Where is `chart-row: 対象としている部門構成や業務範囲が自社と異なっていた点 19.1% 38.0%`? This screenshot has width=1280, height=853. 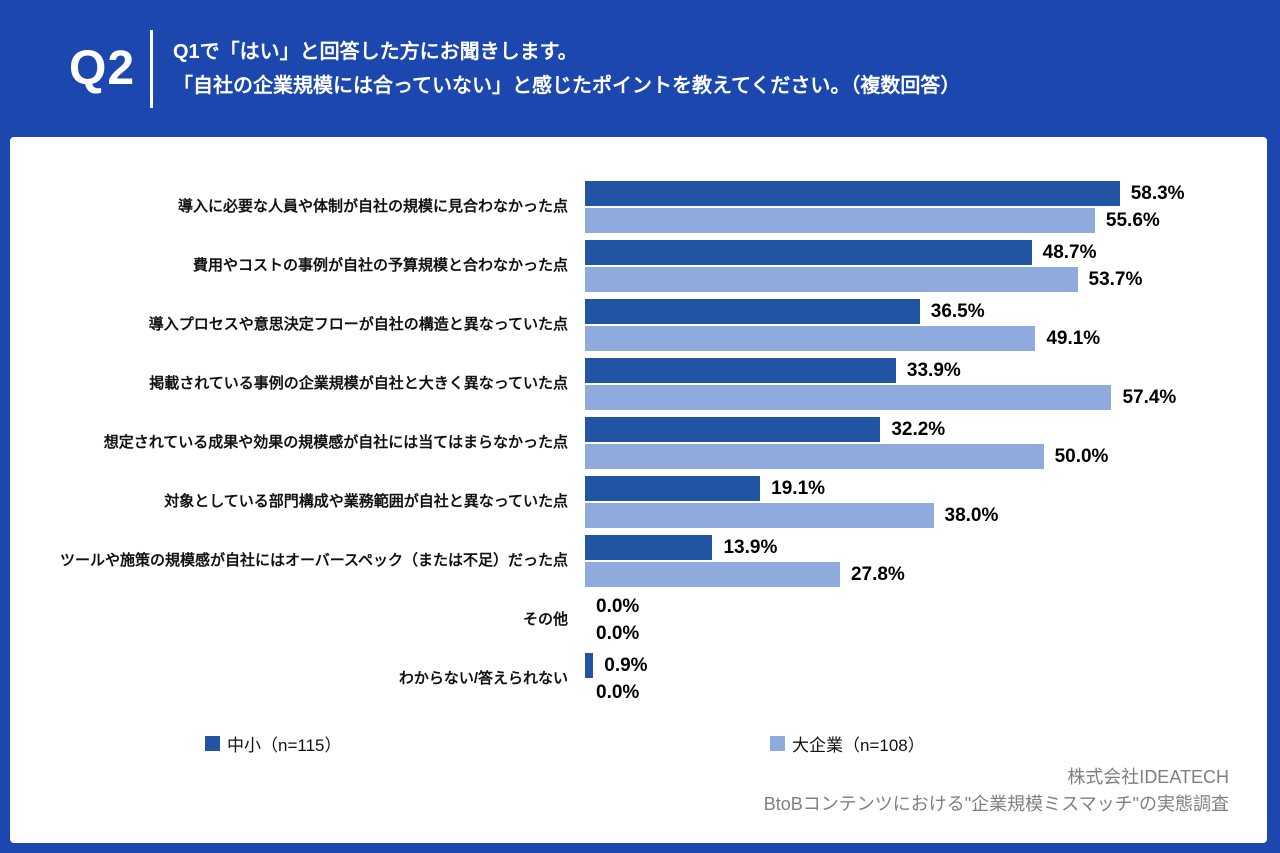
chart-row: 対象としている部門構成や業務範囲が自社と異なっていた点 19.1% 38.0% is located at coordinates (638, 502).